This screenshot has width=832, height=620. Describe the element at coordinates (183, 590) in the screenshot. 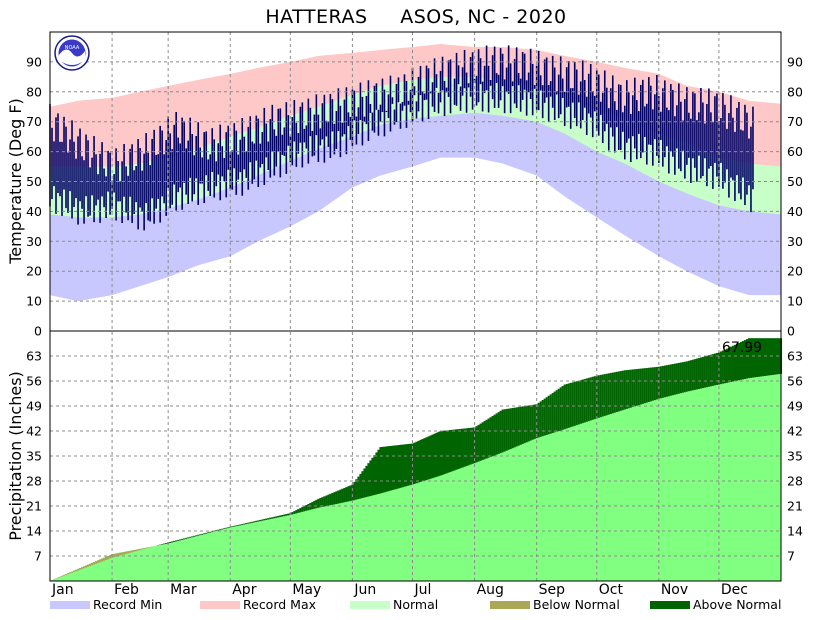

I see `month-label: Mar` at that location.